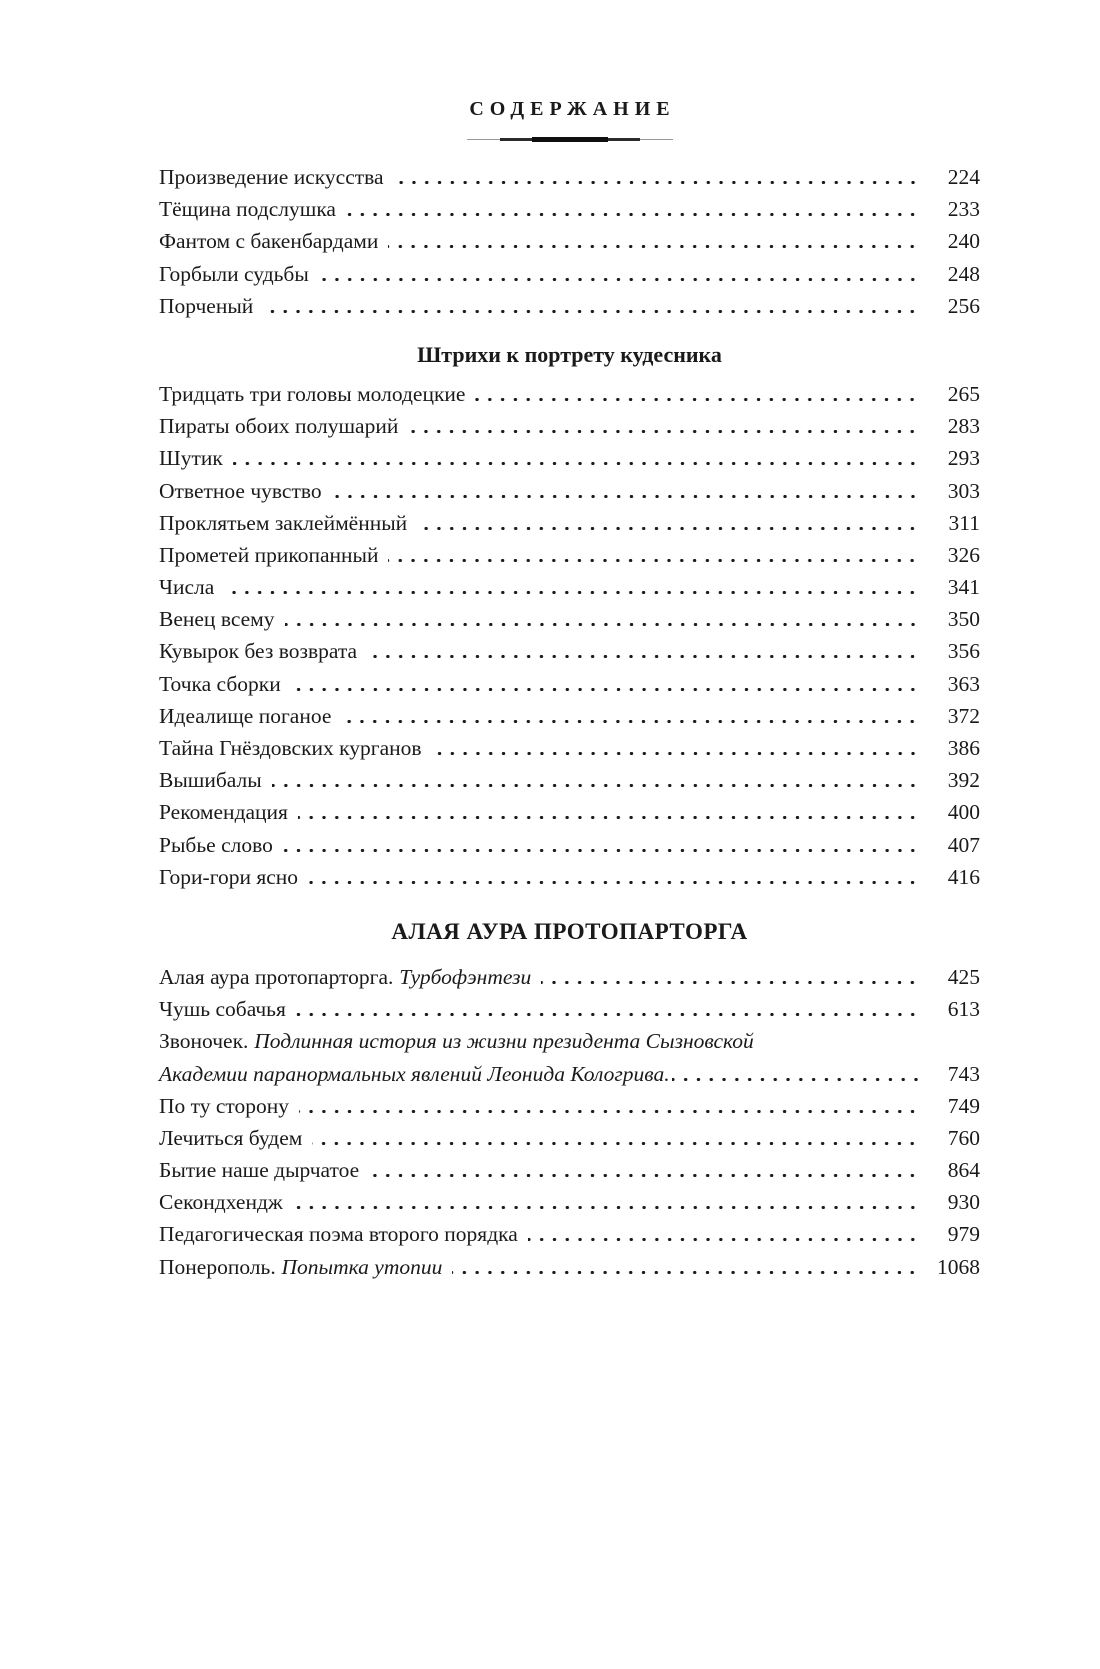 The width and height of the screenshot is (1100, 1669). I want to click on page-number: 613, so click(963, 1009).